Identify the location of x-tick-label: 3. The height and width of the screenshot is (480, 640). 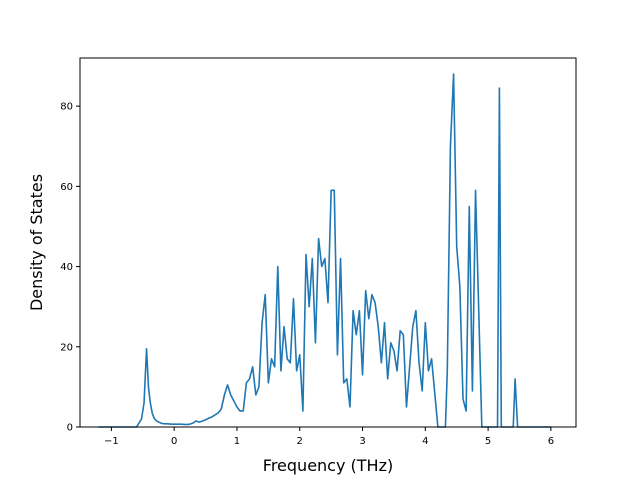
(362, 441).